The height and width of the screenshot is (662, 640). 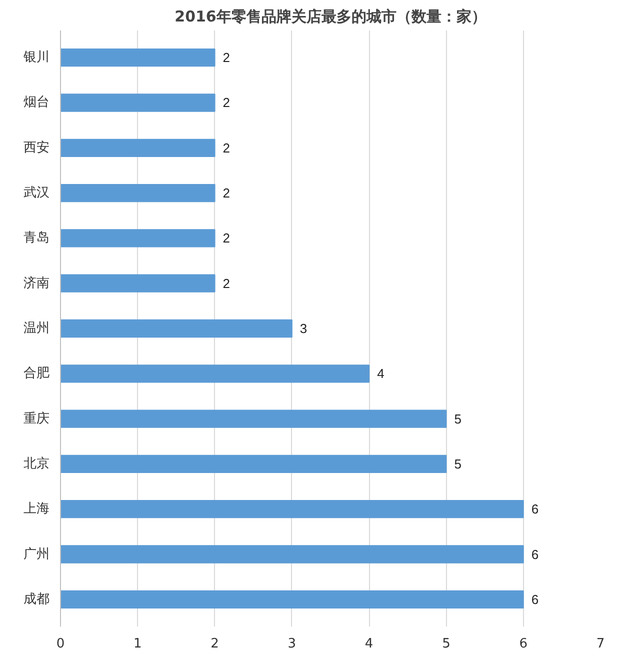 I want to click on y-tick-label: 烟台, so click(x=37, y=102).